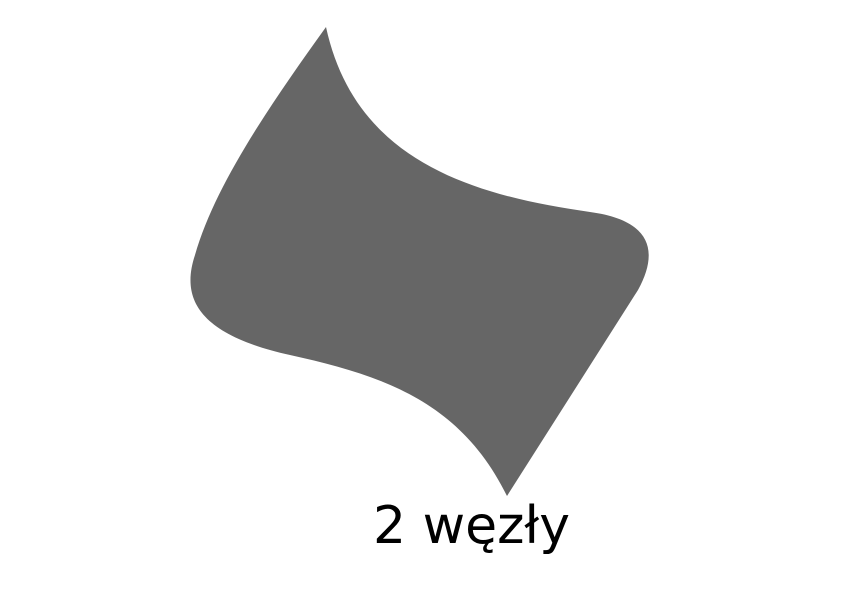 This screenshot has width=855, height=615. What do you see at coordinates (471, 526) in the screenshot?
I see `caption-label: 2 węzły` at bounding box center [471, 526].